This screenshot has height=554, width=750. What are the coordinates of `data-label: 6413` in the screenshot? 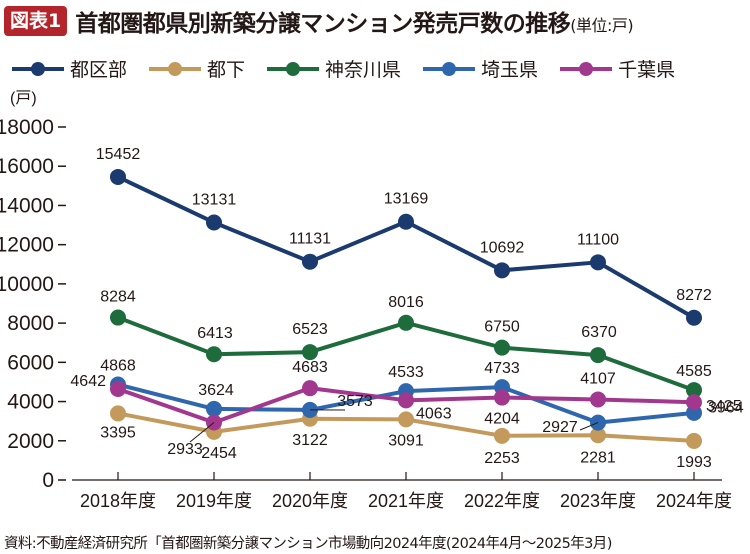 It's located at (215, 333).